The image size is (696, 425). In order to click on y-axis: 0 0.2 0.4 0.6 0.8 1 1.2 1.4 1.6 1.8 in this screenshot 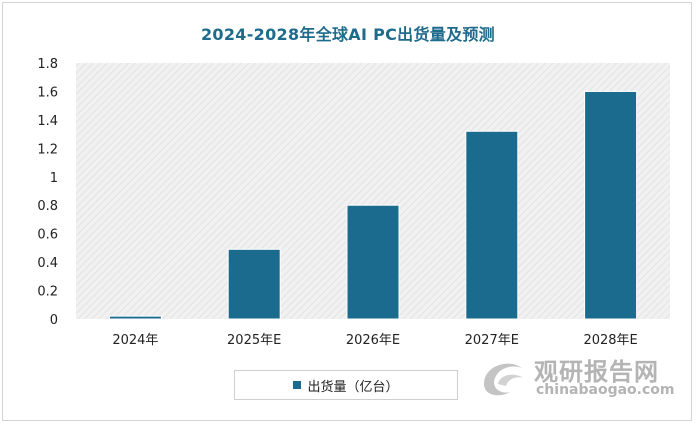, I will do `click(47, 192)`.